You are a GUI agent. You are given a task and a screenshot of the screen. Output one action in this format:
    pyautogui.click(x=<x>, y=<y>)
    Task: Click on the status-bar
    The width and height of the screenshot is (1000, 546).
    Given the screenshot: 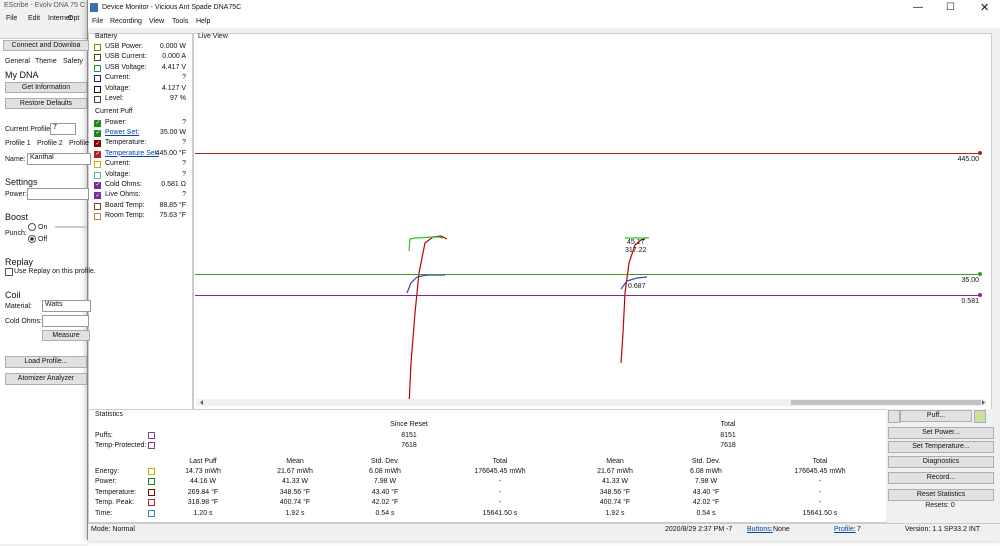 What is the action you would take?
    pyautogui.click(x=544, y=532)
    